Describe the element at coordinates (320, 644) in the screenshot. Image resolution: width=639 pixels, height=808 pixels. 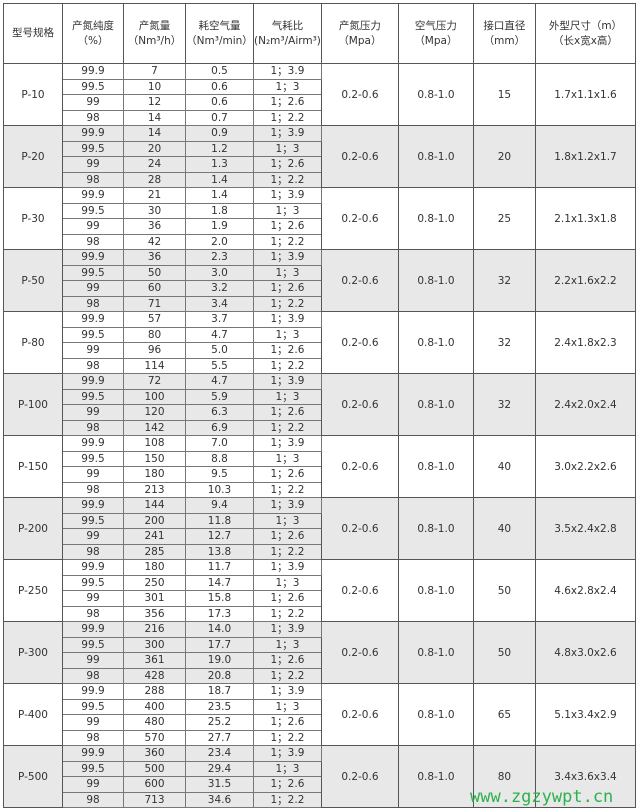
I see `table-row: 99.5 300 17.7 1；3` at that location.